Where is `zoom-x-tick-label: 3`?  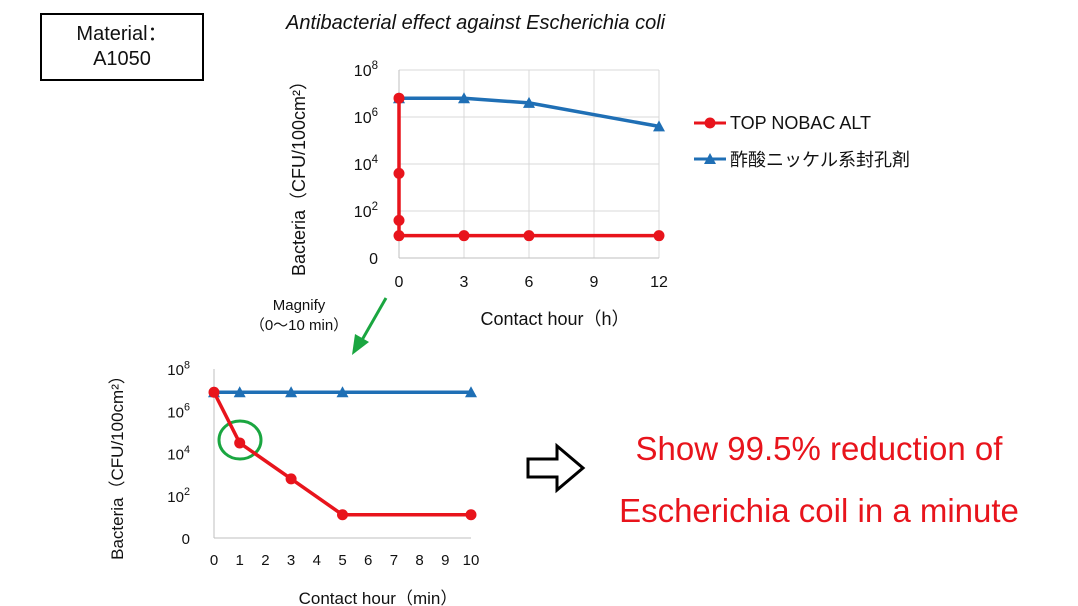
zoom-x-tick-label: 3 is located at coordinates (291, 560).